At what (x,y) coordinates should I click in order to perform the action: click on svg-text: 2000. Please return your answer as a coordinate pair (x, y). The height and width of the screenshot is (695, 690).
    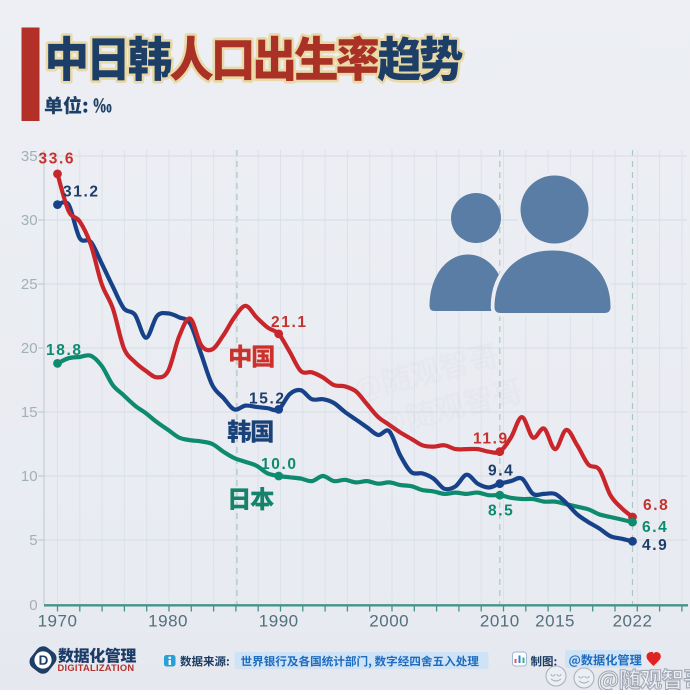
    Looking at the image, I should click on (389, 621).